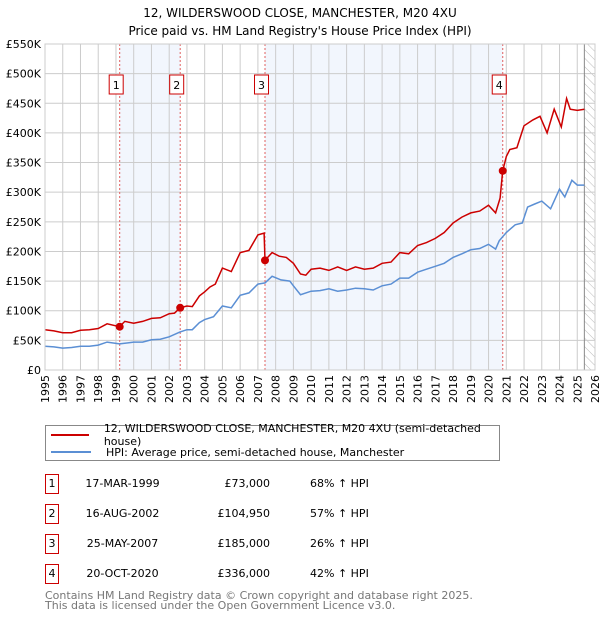  What do you see at coordinates (382, 389) in the screenshot?
I see `x-tick-label: 2014` at bounding box center [382, 389].